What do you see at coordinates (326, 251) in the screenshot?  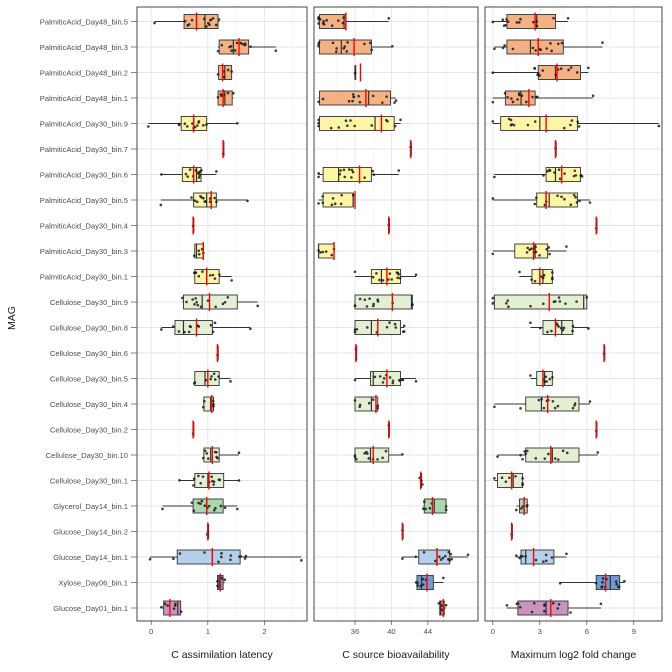 I see `box-PalmiticAcid_Day30_bin.3` at bounding box center [326, 251].